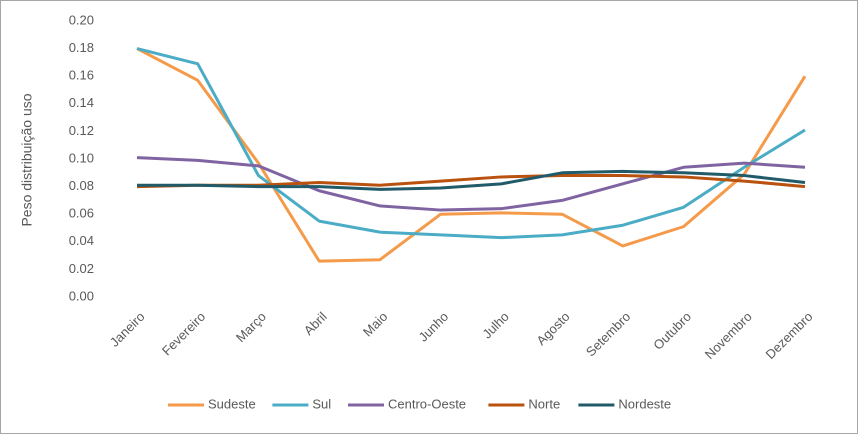  I want to click on legend-label: Sudeste, so click(232, 403).